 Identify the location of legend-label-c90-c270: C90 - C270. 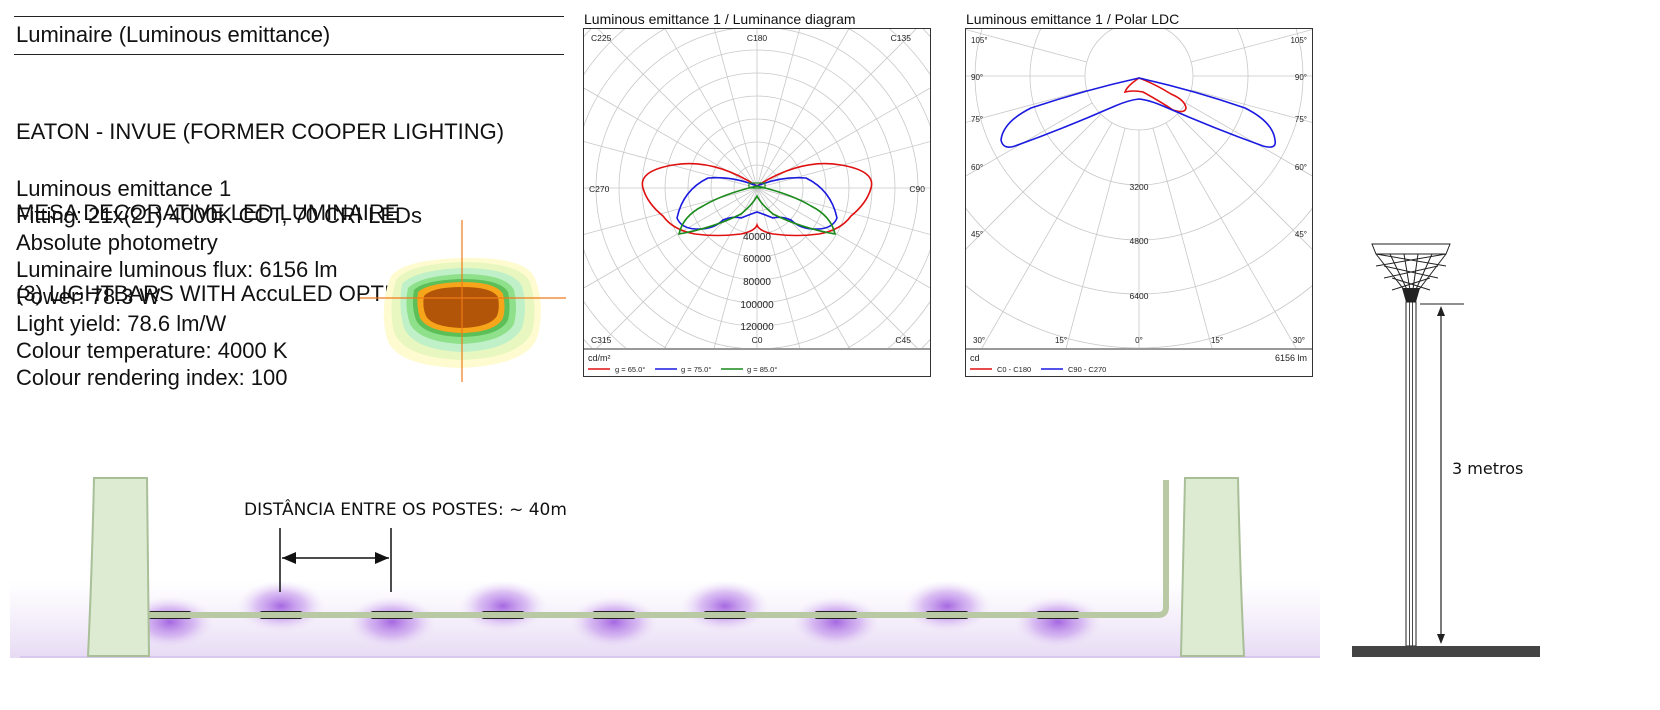
(1087, 369).